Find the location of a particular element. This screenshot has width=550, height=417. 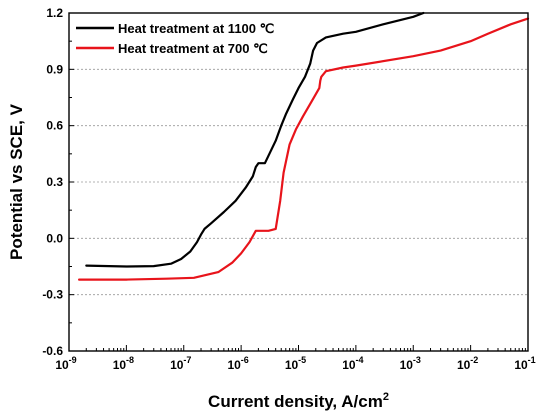

x-tick-label: 10⁻⁹ is located at coordinates (65, 363).